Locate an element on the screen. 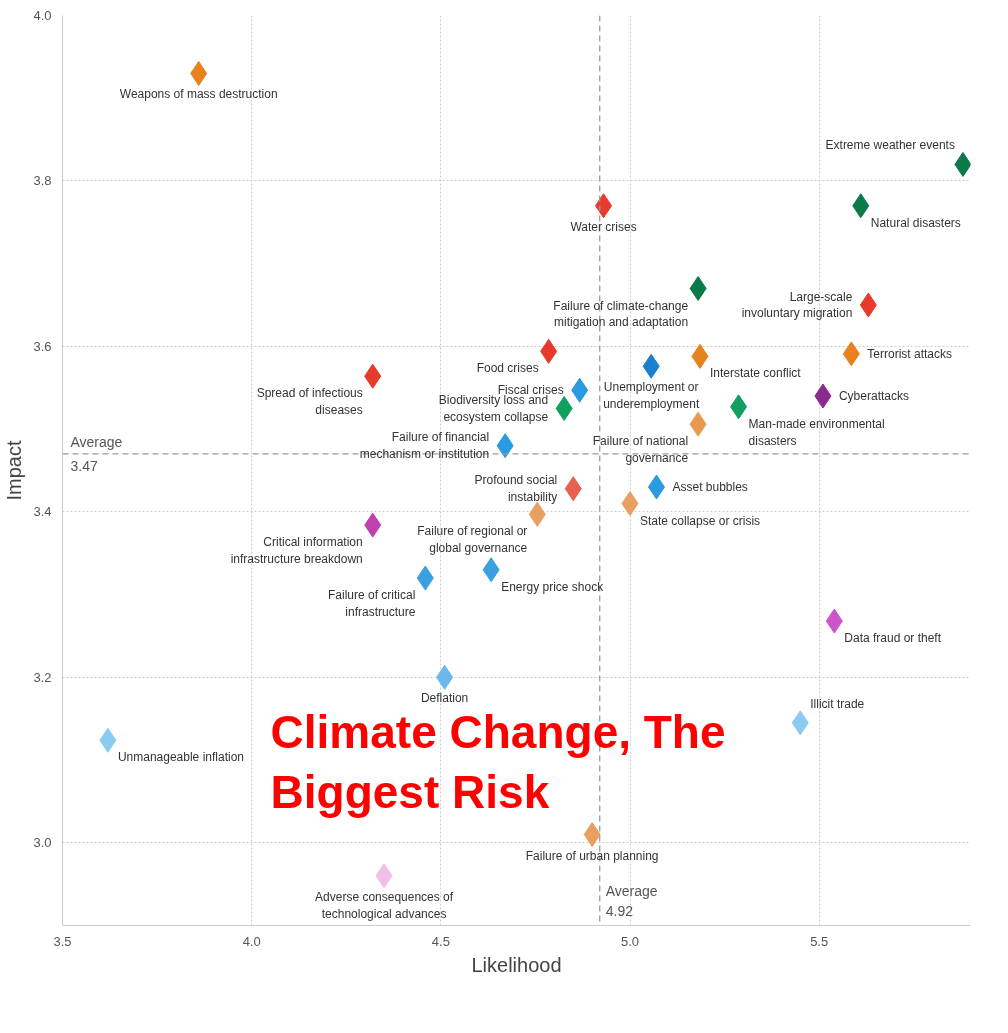 This screenshot has width=1008, height=1033. data-label: Critical information infrastructure breakdown is located at coordinates (296, 550).